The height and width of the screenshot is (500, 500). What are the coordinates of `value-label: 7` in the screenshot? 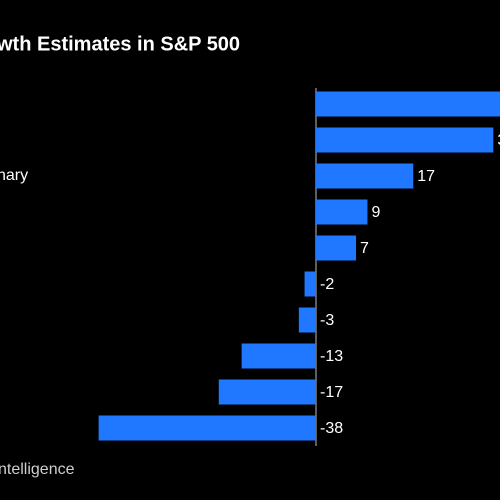 It's located at (364, 248).